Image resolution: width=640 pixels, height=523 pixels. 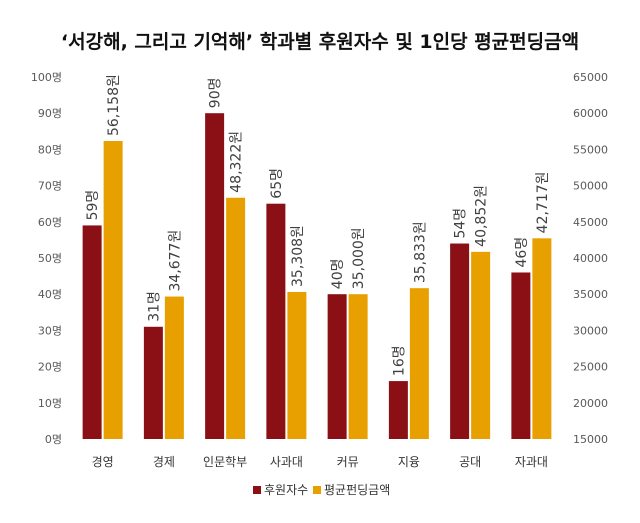 What do you see at coordinates (531, 462) in the screenshot?
I see `category-label: 자과대` at bounding box center [531, 462].